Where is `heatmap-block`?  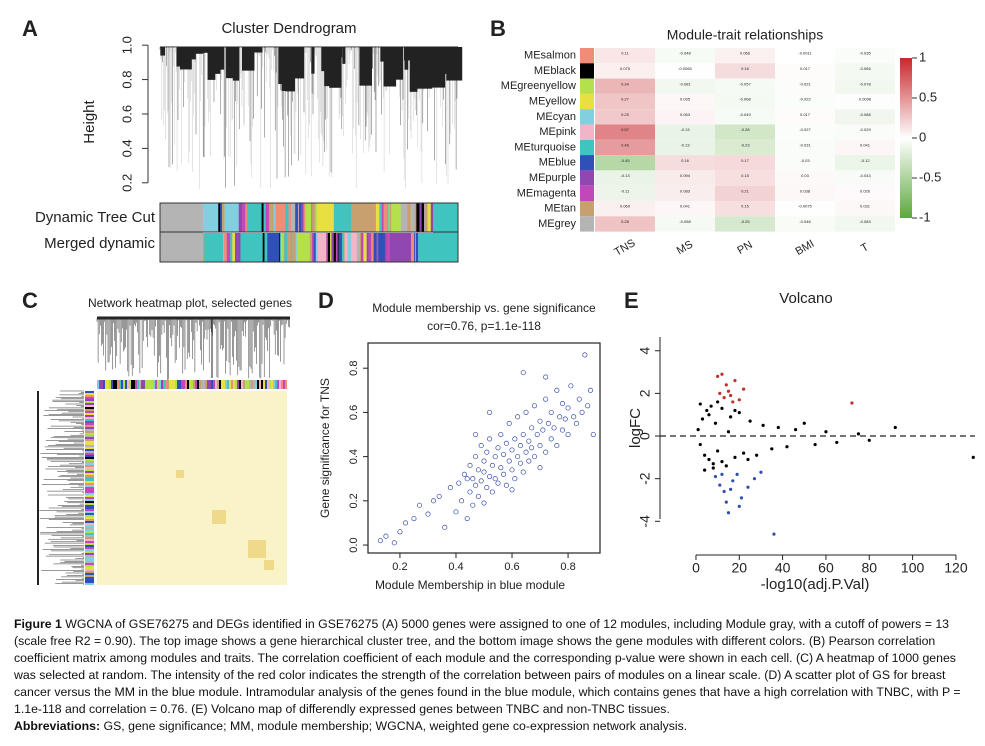 heatmap-block is located at coordinates (180, 474).